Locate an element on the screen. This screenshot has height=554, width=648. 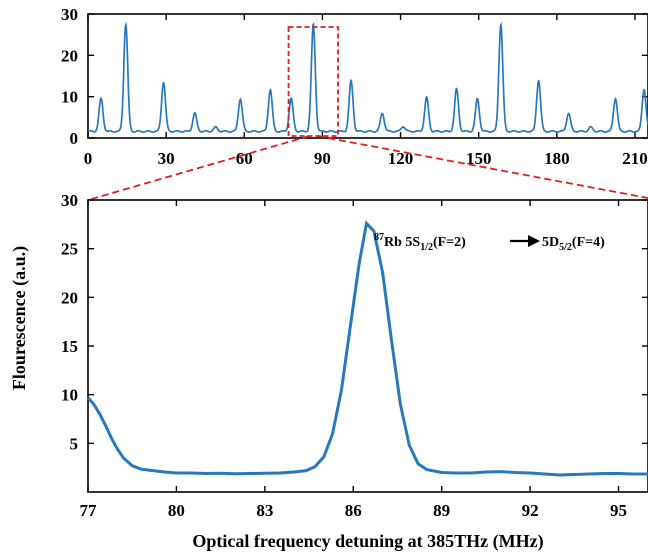
zoom-connector-left is located at coordinates (198, 168).